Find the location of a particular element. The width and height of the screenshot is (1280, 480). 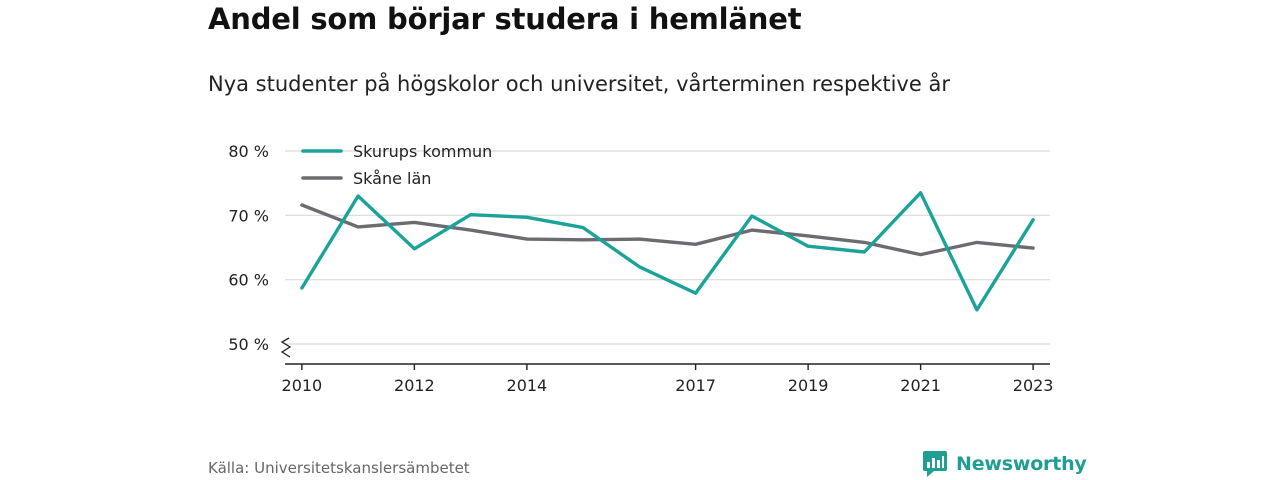

chart-title: Andel som börjar studera i hemlänet is located at coordinates (505, 19).